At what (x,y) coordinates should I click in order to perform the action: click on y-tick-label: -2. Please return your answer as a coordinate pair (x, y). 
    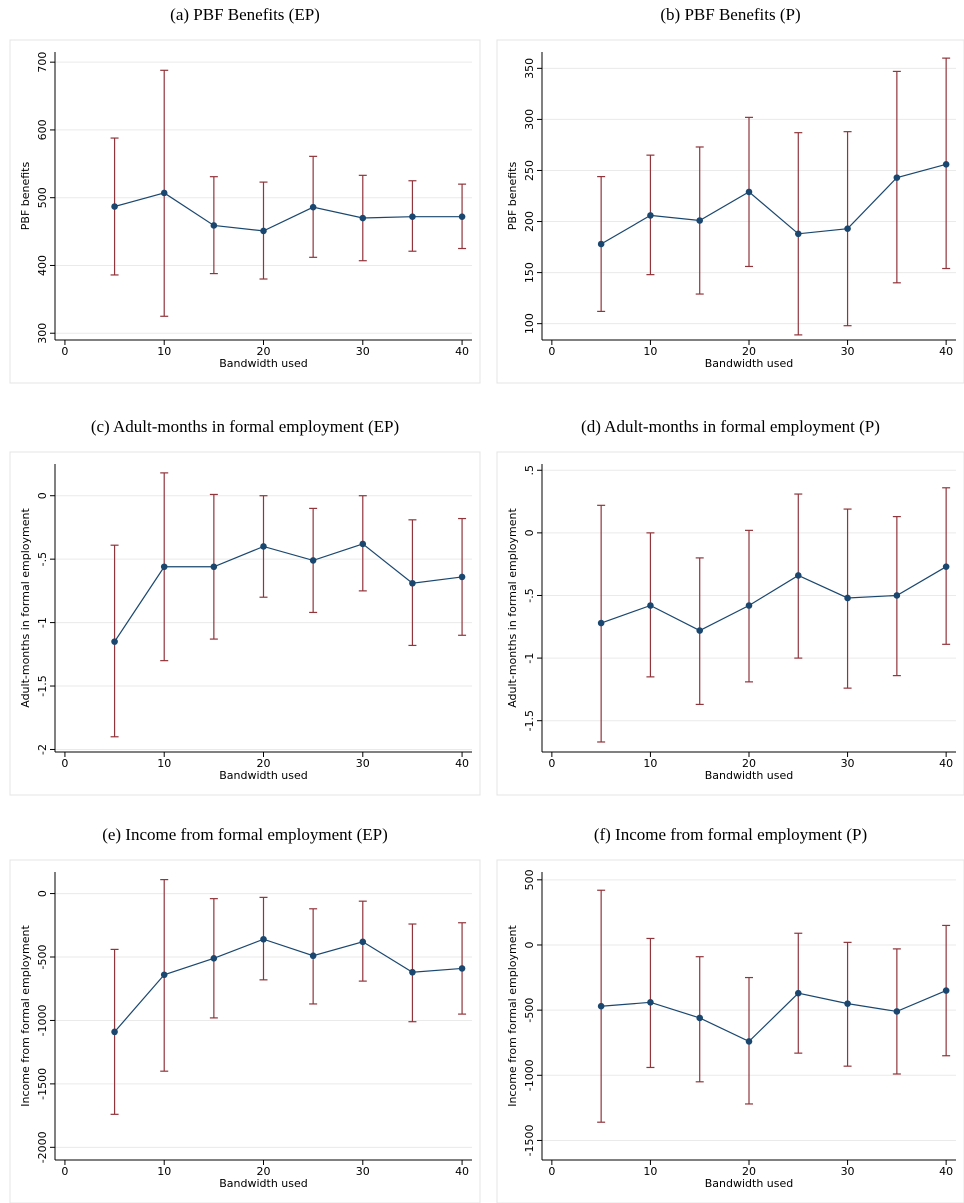
    Looking at the image, I should click on (42, 749).